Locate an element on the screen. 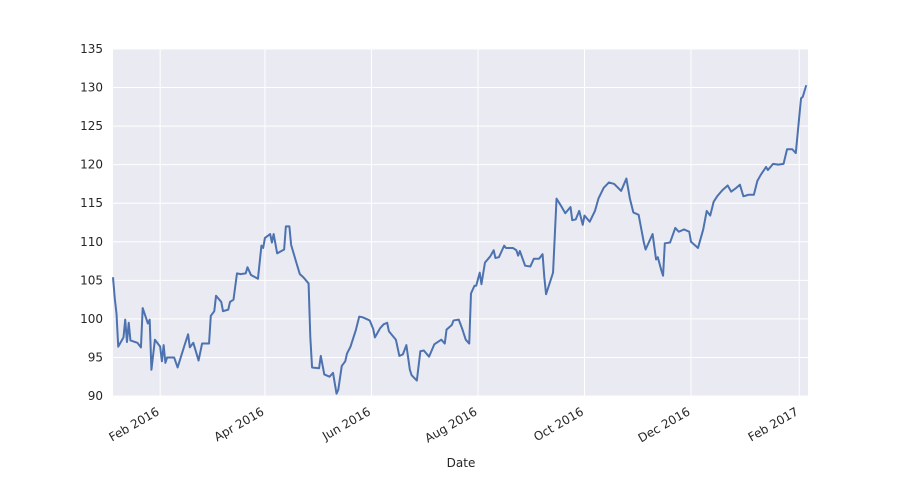 The image size is (900, 496). x-tick-label: Apr 2016 is located at coordinates (239, 424).